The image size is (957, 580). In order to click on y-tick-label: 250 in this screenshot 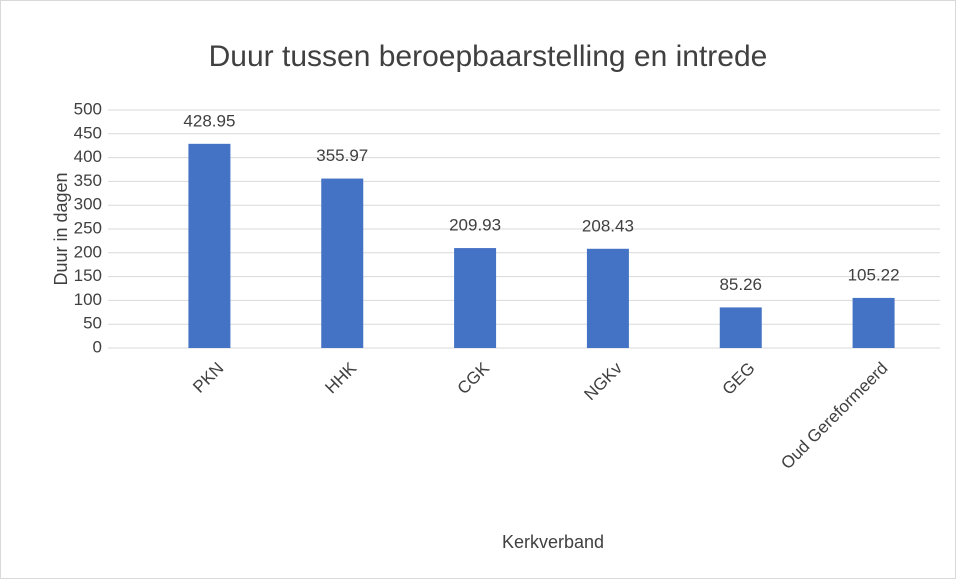, I will do `click(88, 227)`.